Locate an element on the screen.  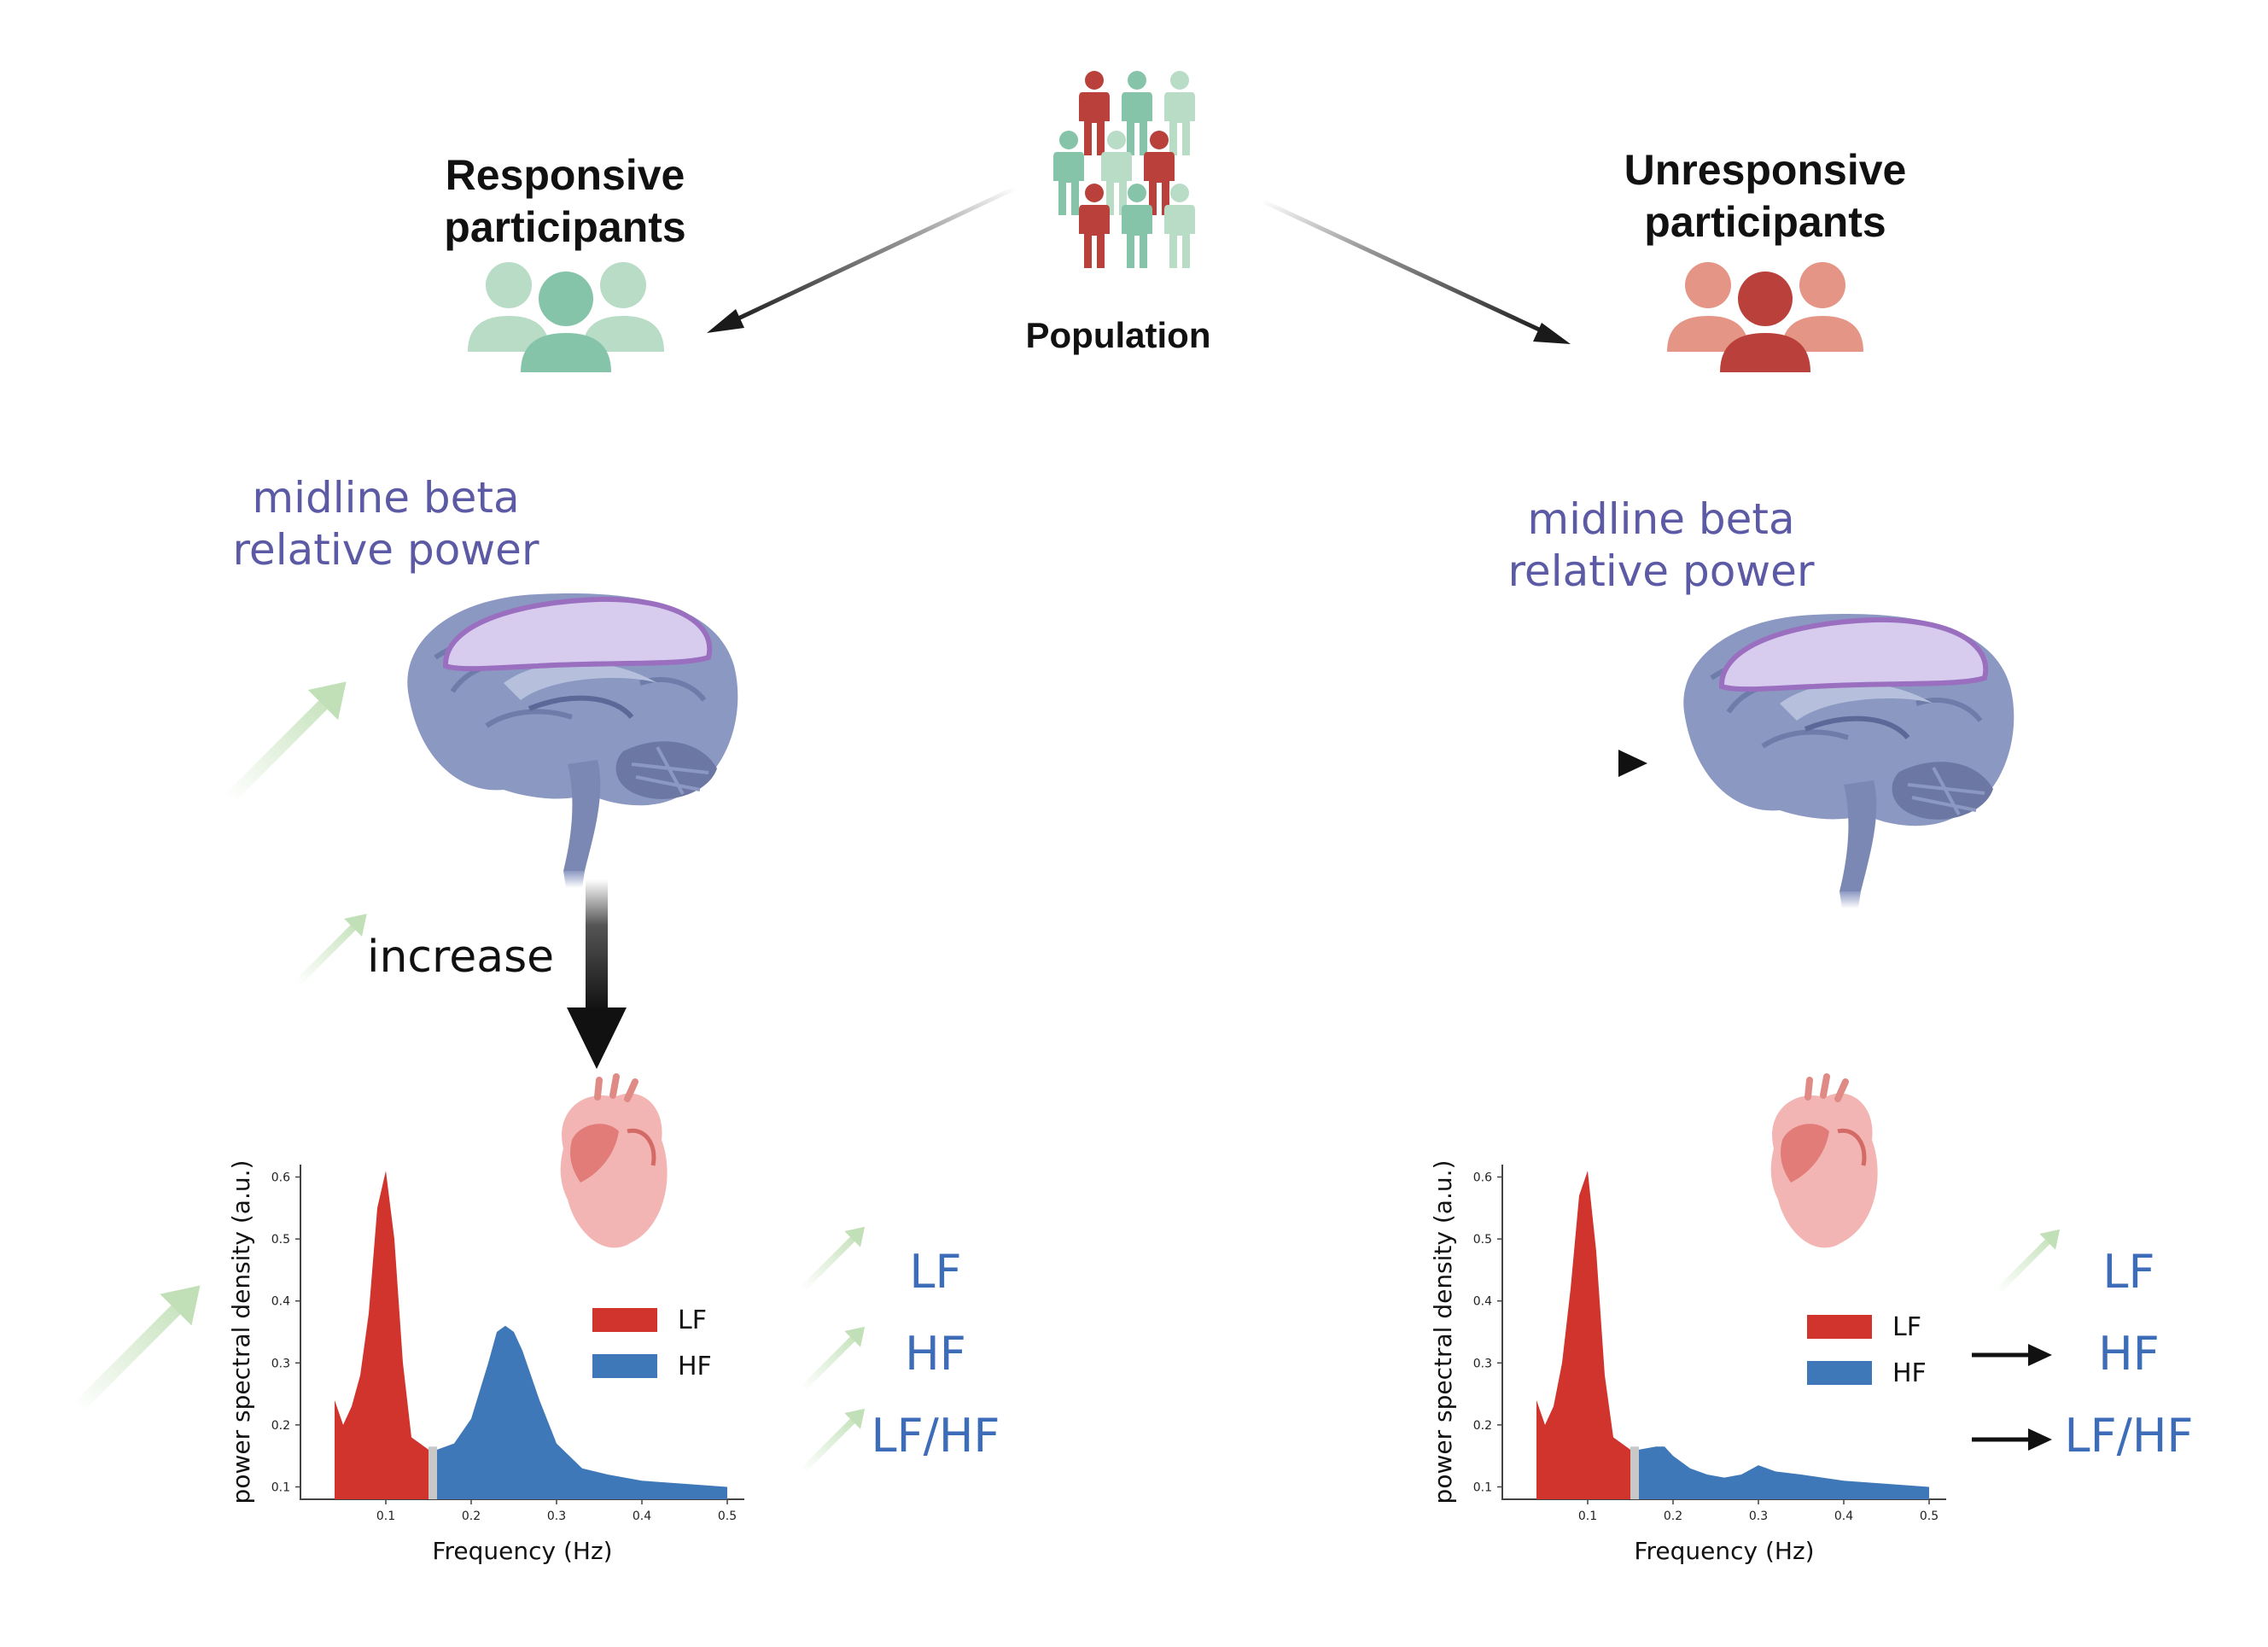
unresponsive-title-line1: Unresponsive is located at coordinates (1765, 170).